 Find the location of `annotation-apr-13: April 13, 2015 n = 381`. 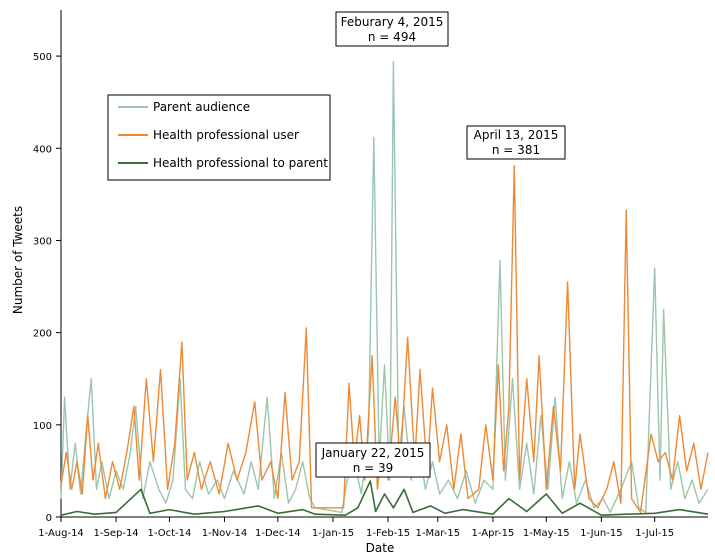

annotation-apr-13: April 13, 2015 n = 381 is located at coordinates (516, 142).